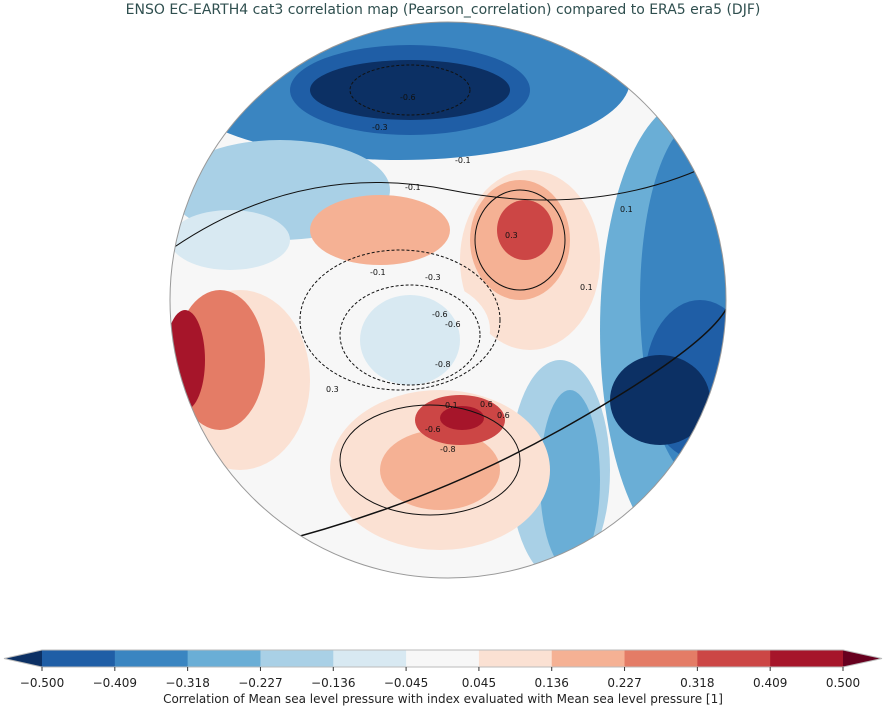  I want to click on colorbar-tick-label: −0.227, so click(260, 683).